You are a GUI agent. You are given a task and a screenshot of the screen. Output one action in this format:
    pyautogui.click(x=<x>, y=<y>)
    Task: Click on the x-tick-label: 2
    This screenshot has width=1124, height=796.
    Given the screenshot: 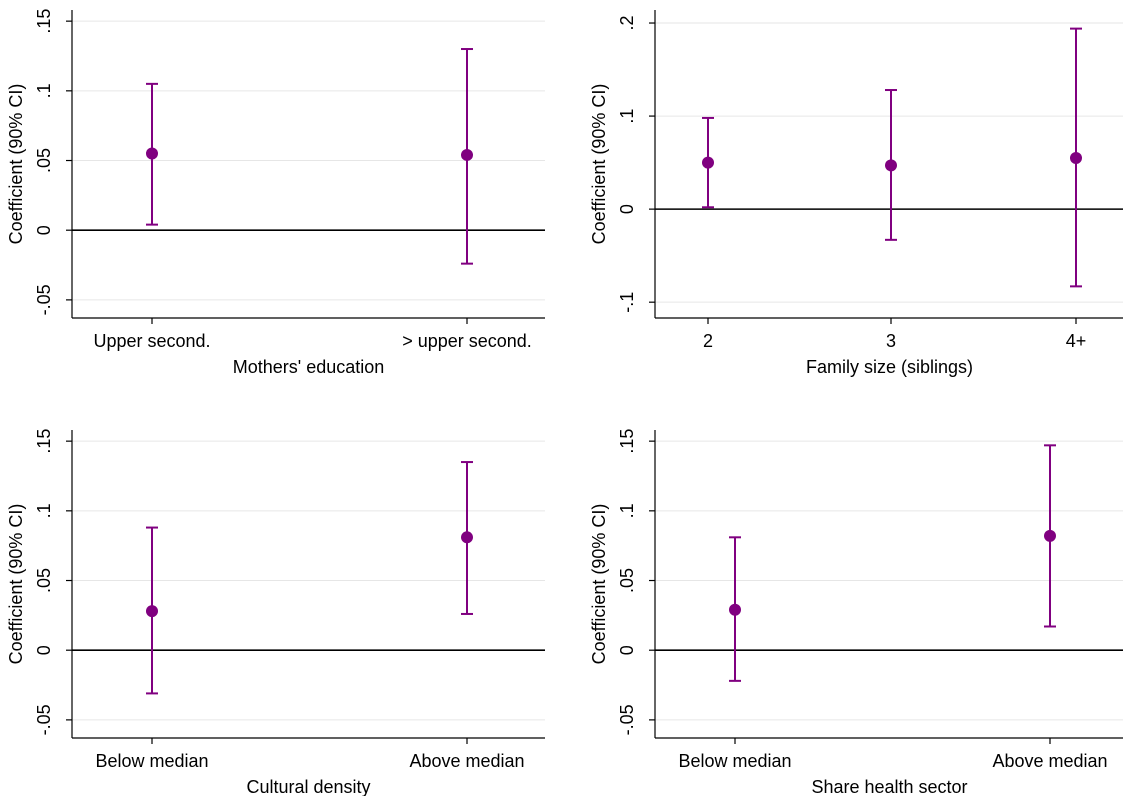 What is the action you would take?
    pyautogui.click(x=708, y=341)
    